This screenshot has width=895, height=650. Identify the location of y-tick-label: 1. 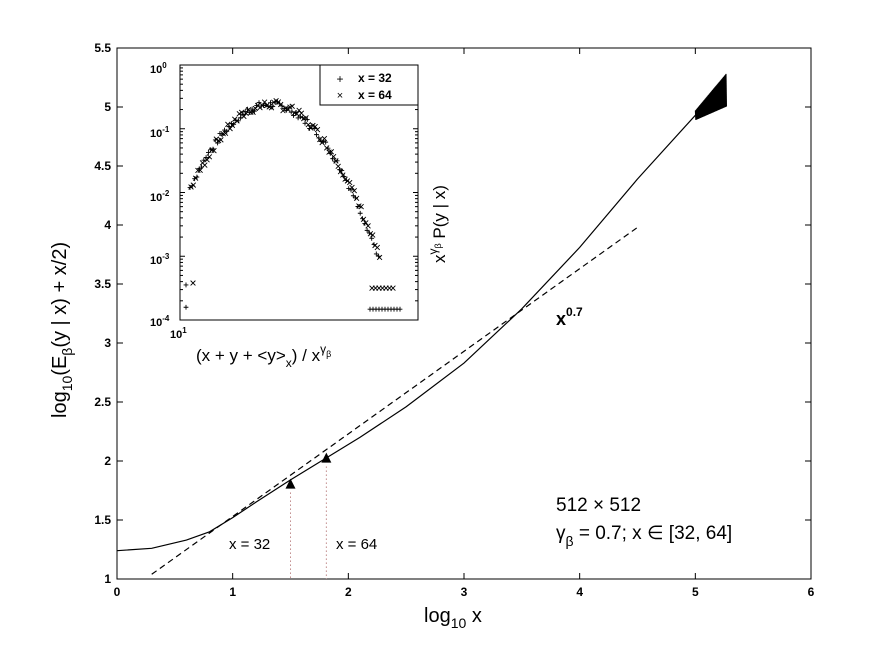
(107, 579).